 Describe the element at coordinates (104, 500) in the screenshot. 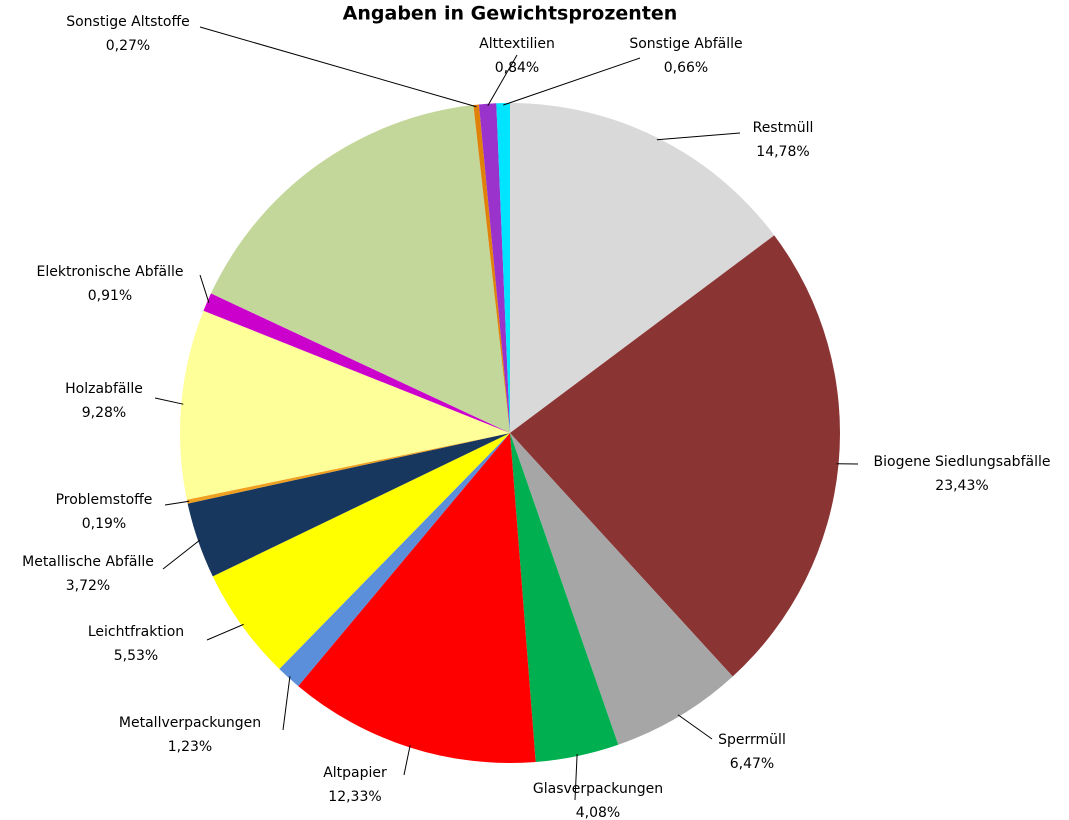

I see `slice-label: Problemstoffe` at that location.